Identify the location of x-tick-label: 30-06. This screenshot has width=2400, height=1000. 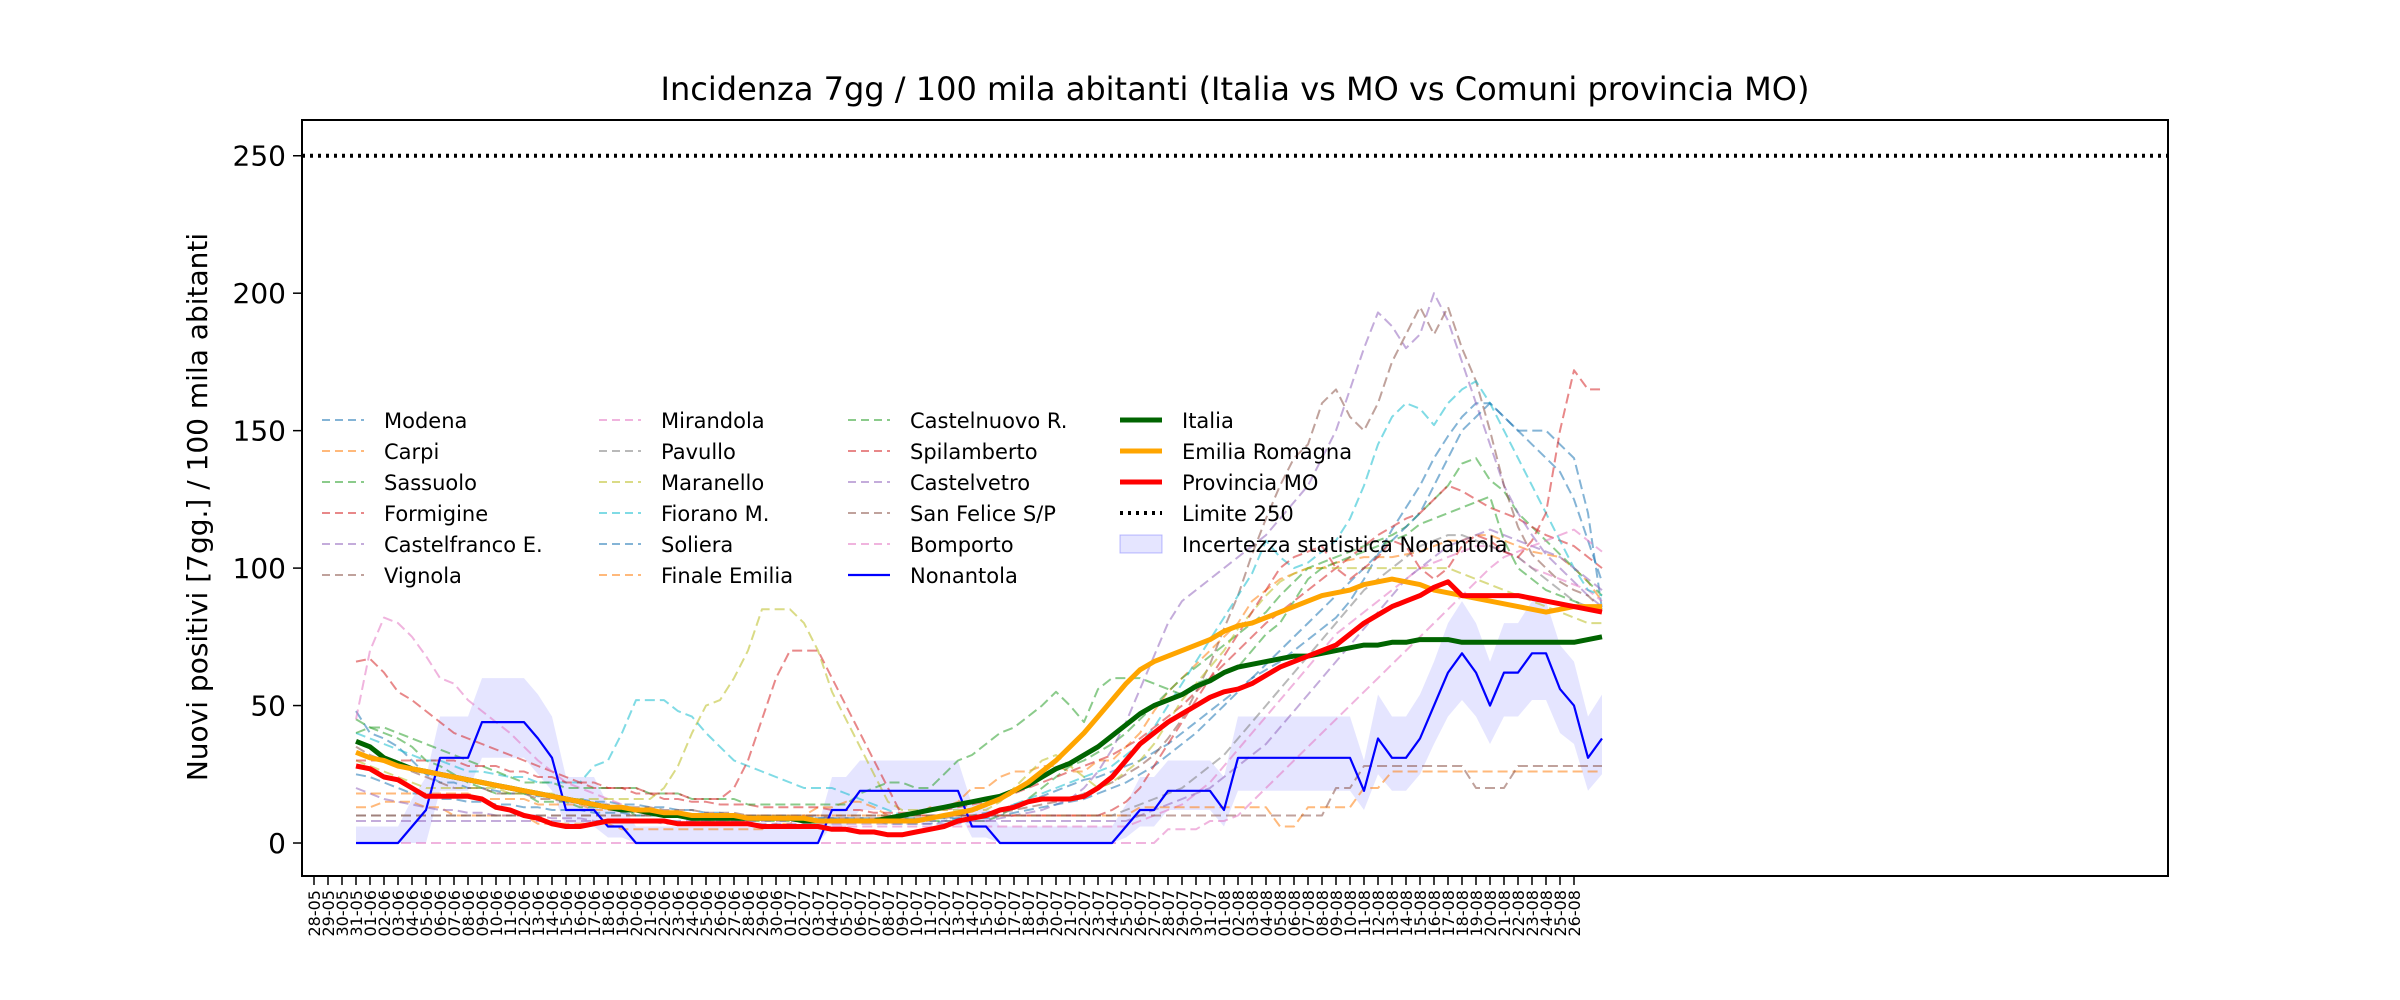
(776, 913).